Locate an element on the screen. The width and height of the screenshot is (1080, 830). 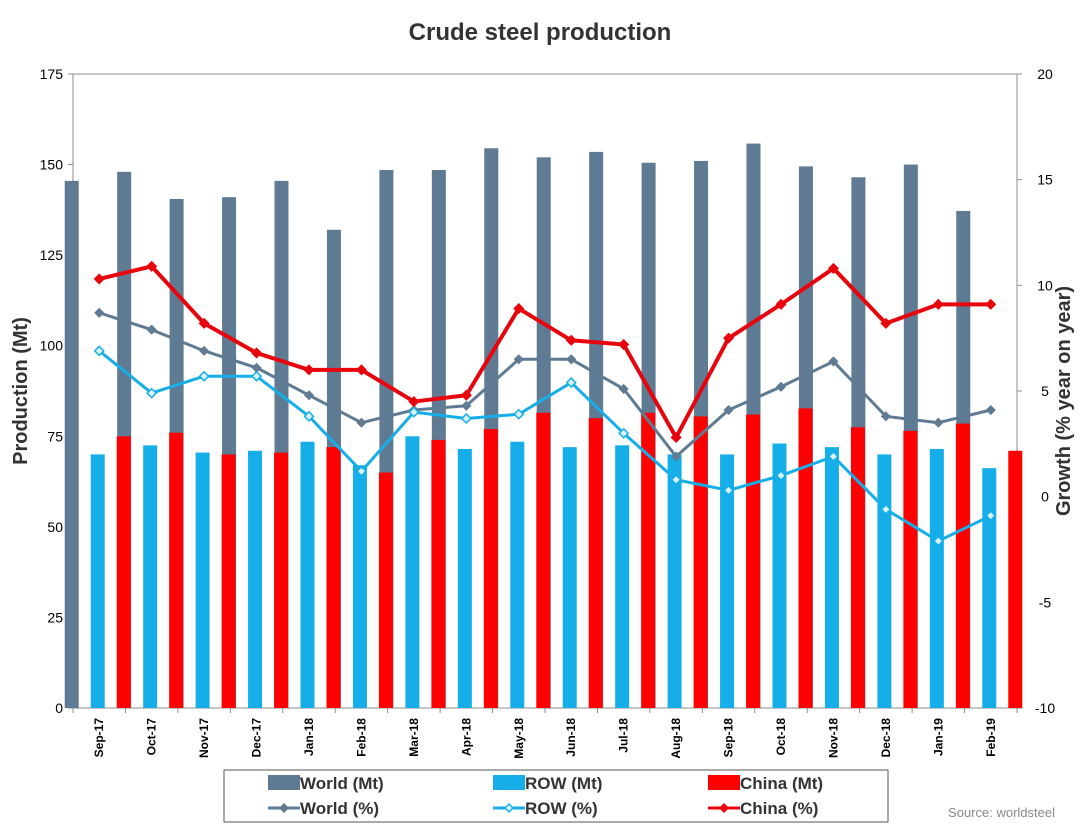
y-tick-label: 175 is located at coordinates (52, 74).